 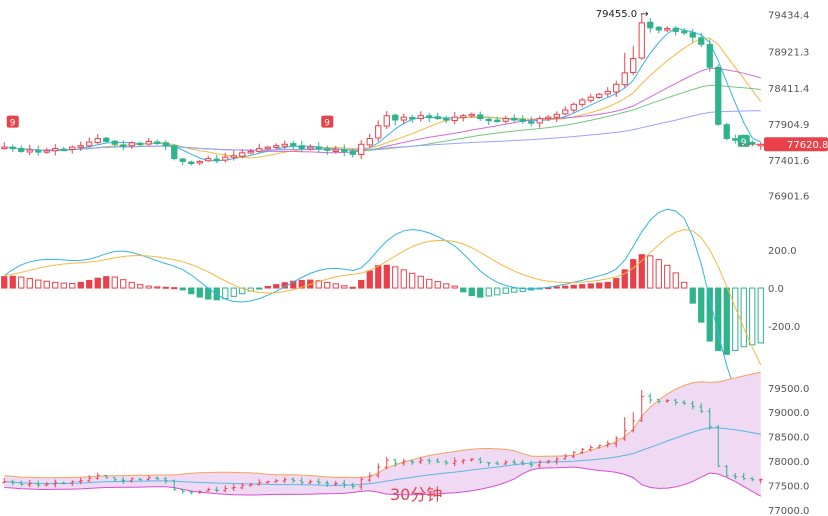 What do you see at coordinates (480, 460) in the screenshot?
I see `boll-ohlc-bar` at bounding box center [480, 460].